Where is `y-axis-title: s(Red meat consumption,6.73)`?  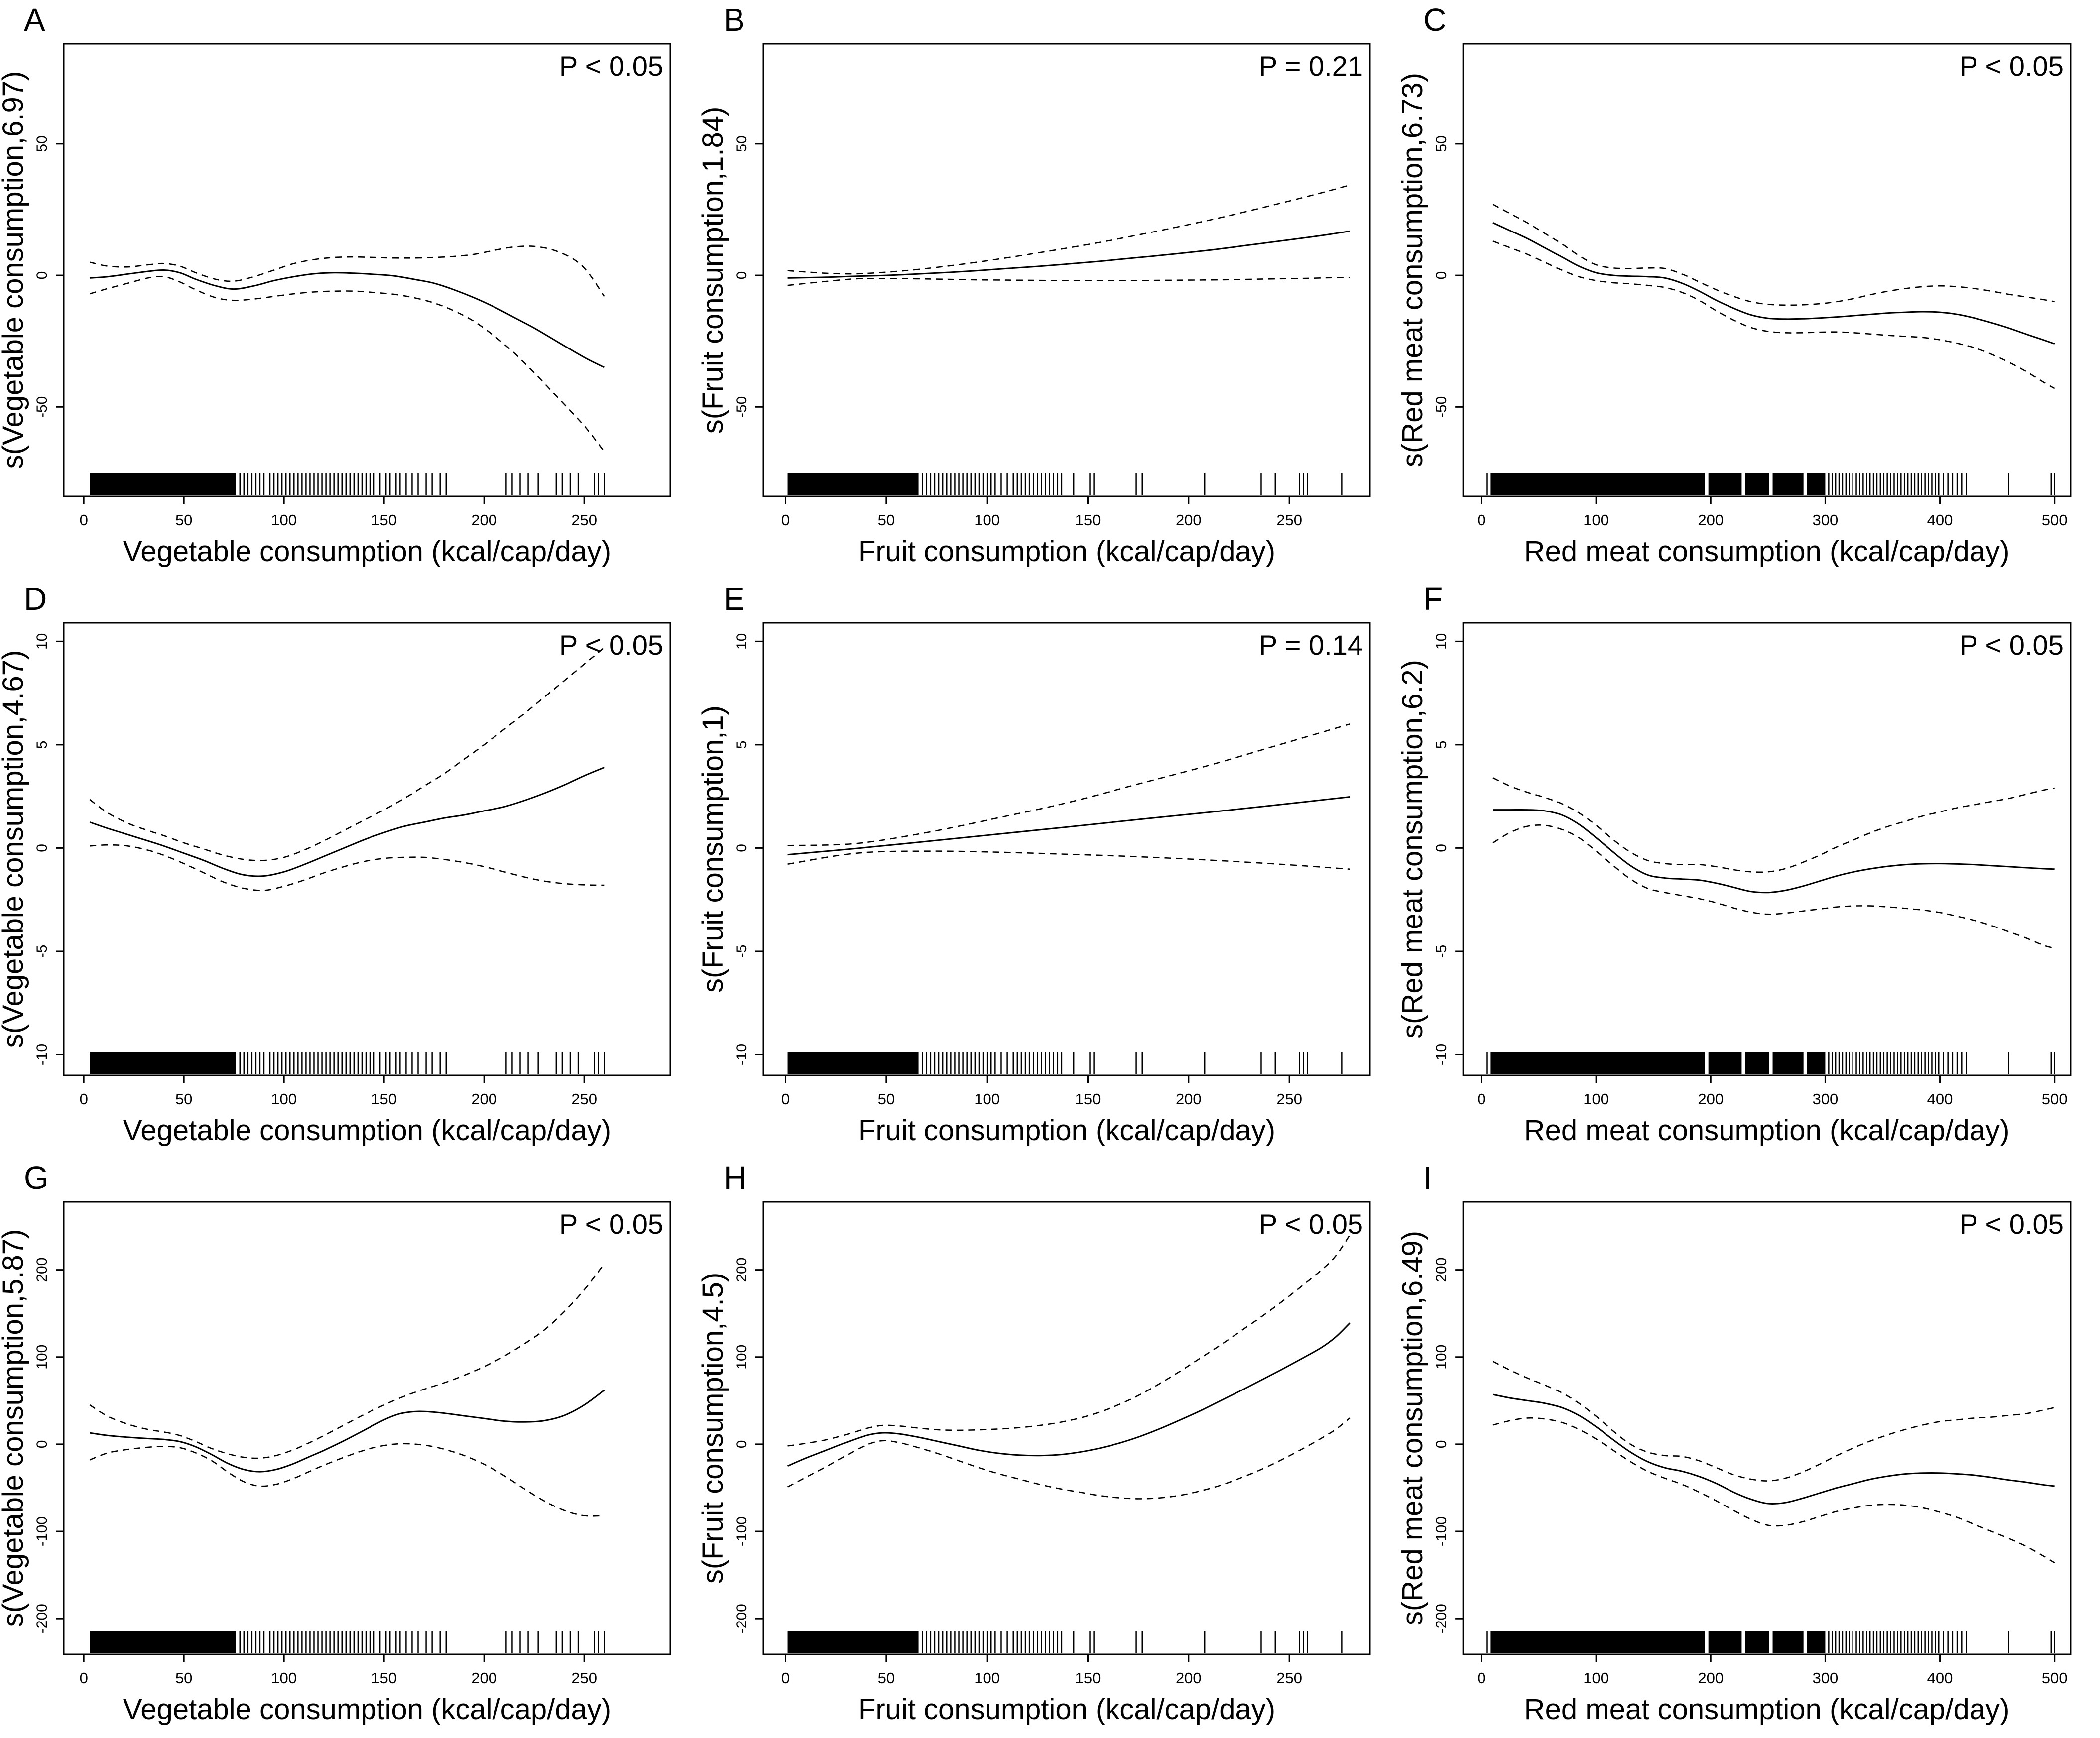
y-axis-title: s(Red meat consumption,6.73) is located at coordinates (1414, 270).